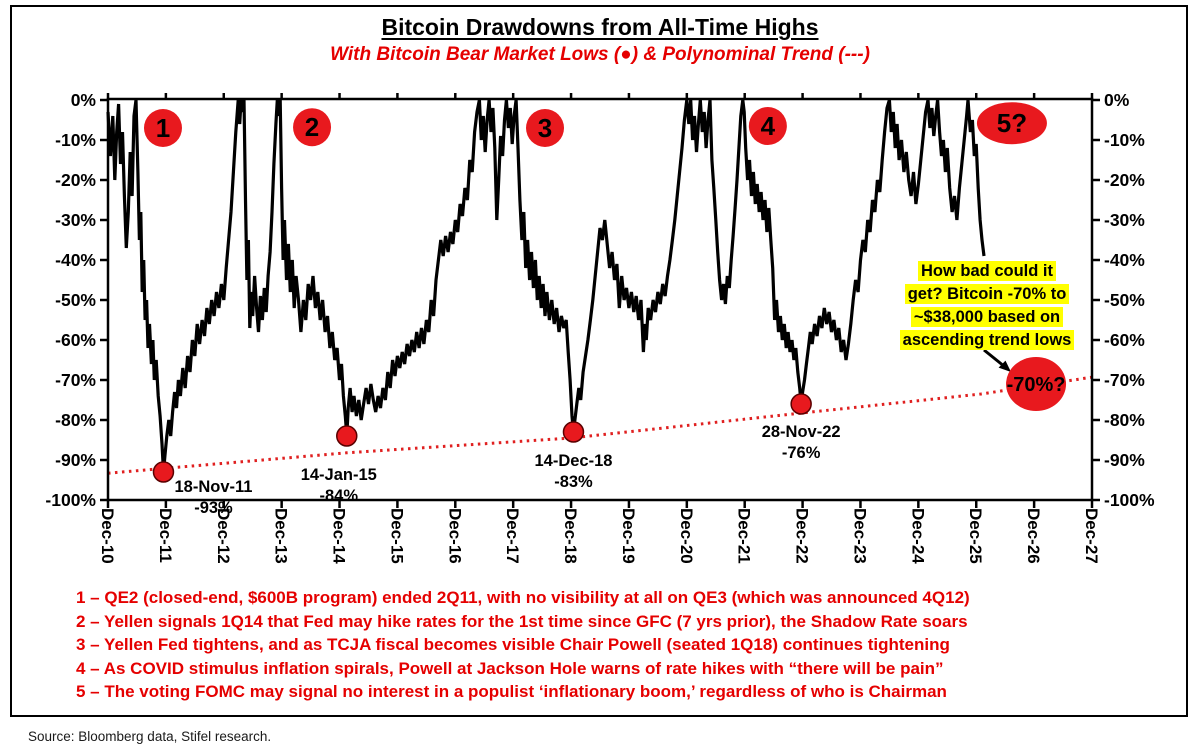 Image resolution: width=1200 pixels, height=754 pixels. I want to click on svg-text: Dec-20, so click(686, 536).